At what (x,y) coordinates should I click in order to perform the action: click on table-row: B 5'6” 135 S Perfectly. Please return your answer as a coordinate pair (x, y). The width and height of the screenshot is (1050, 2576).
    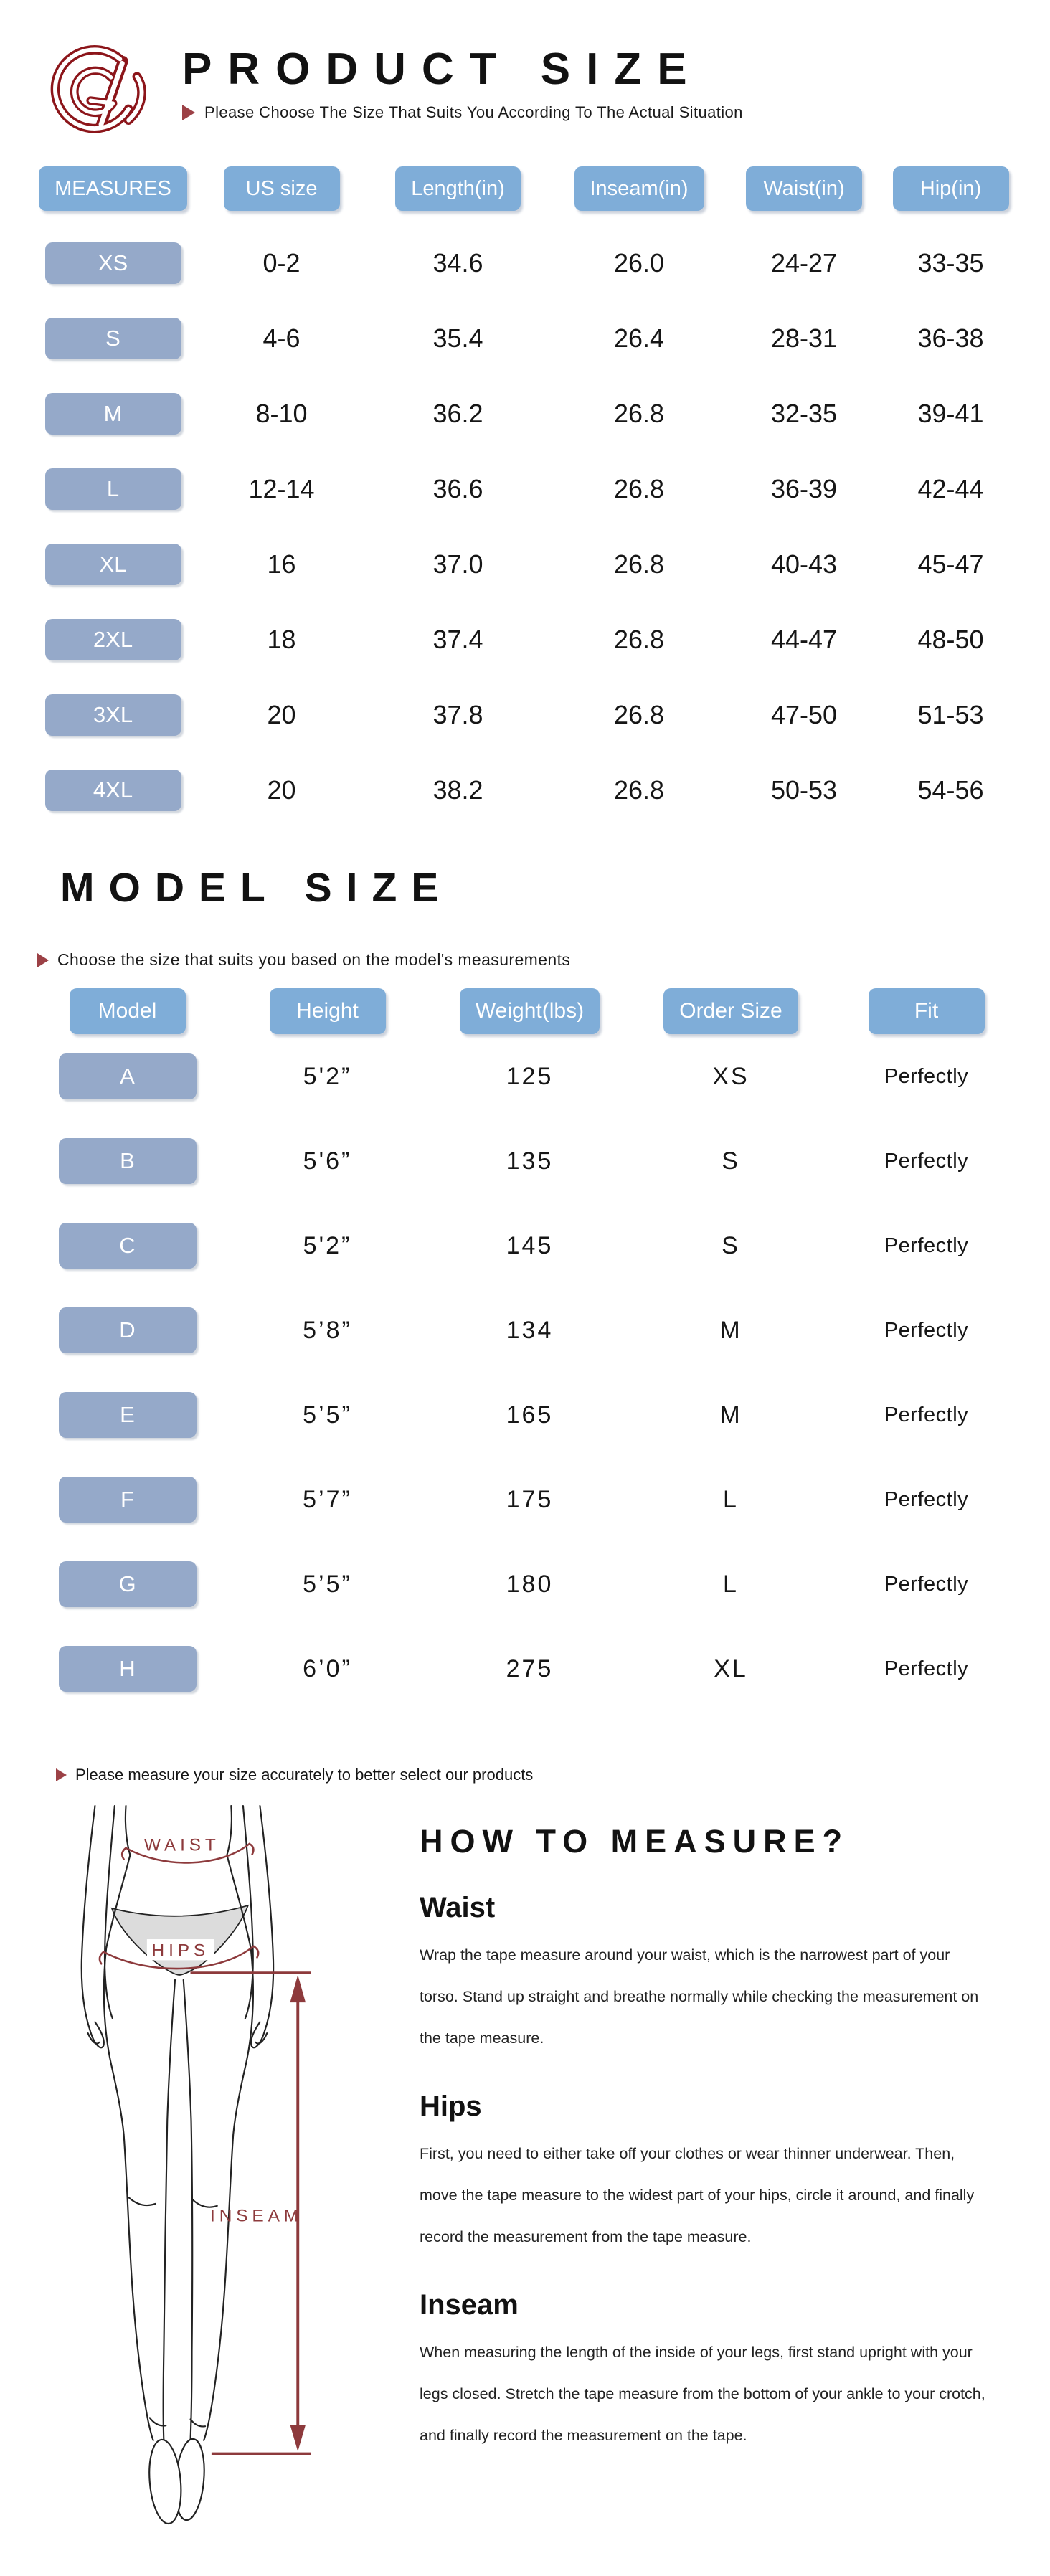
    Looking at the image, I should click on (525, 1161).